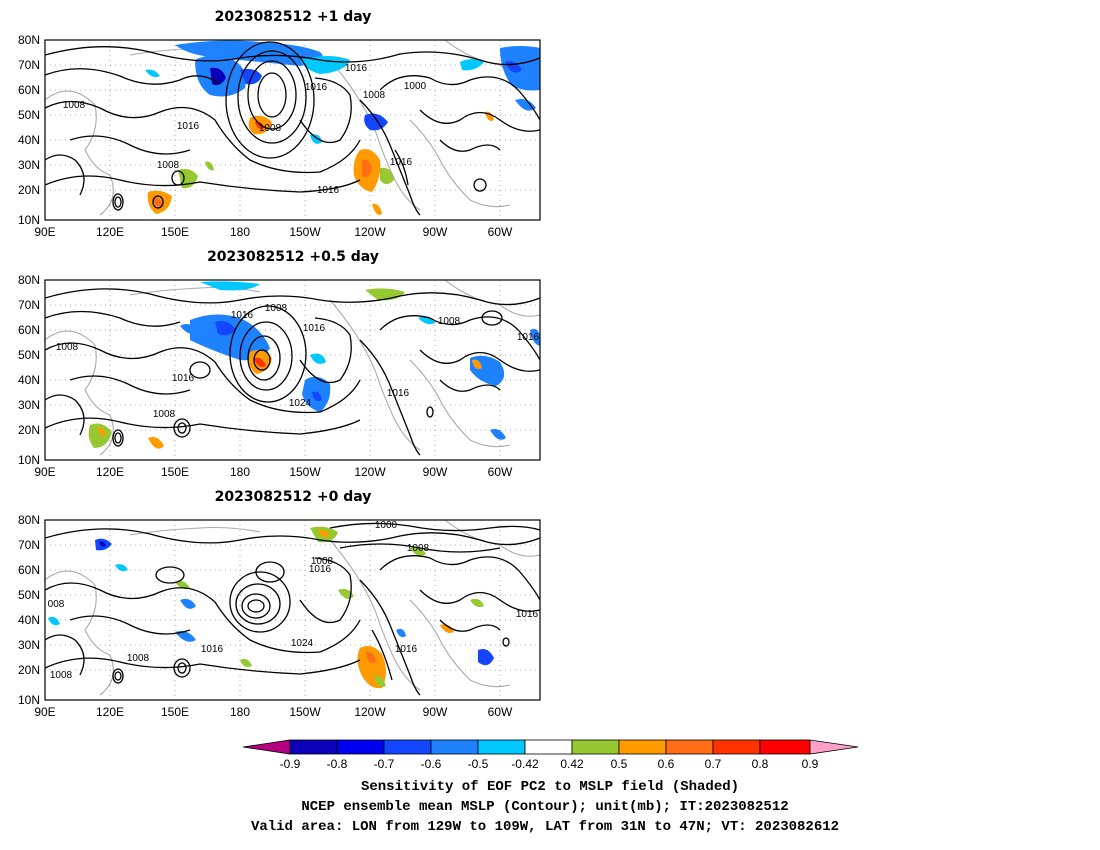  I want to click on colorbar-tick-label: -0.6, so click(431, 764).